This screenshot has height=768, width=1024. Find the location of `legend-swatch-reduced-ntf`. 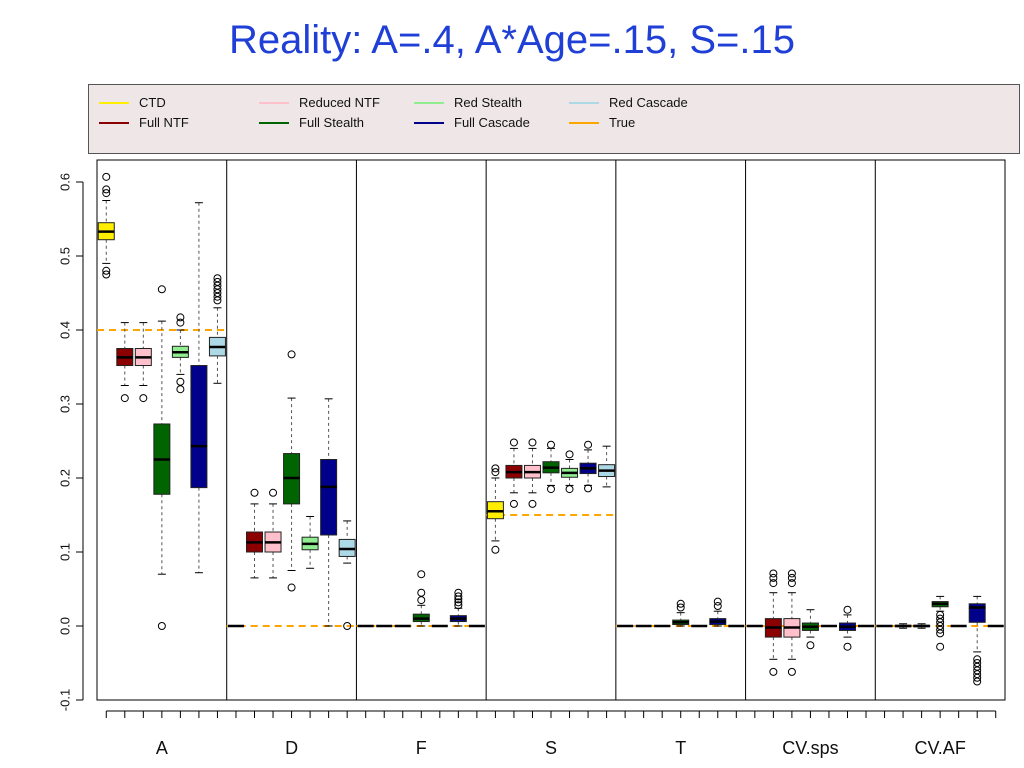

legend-swatch-reduced-ntf is located at coordinates (274, 102).